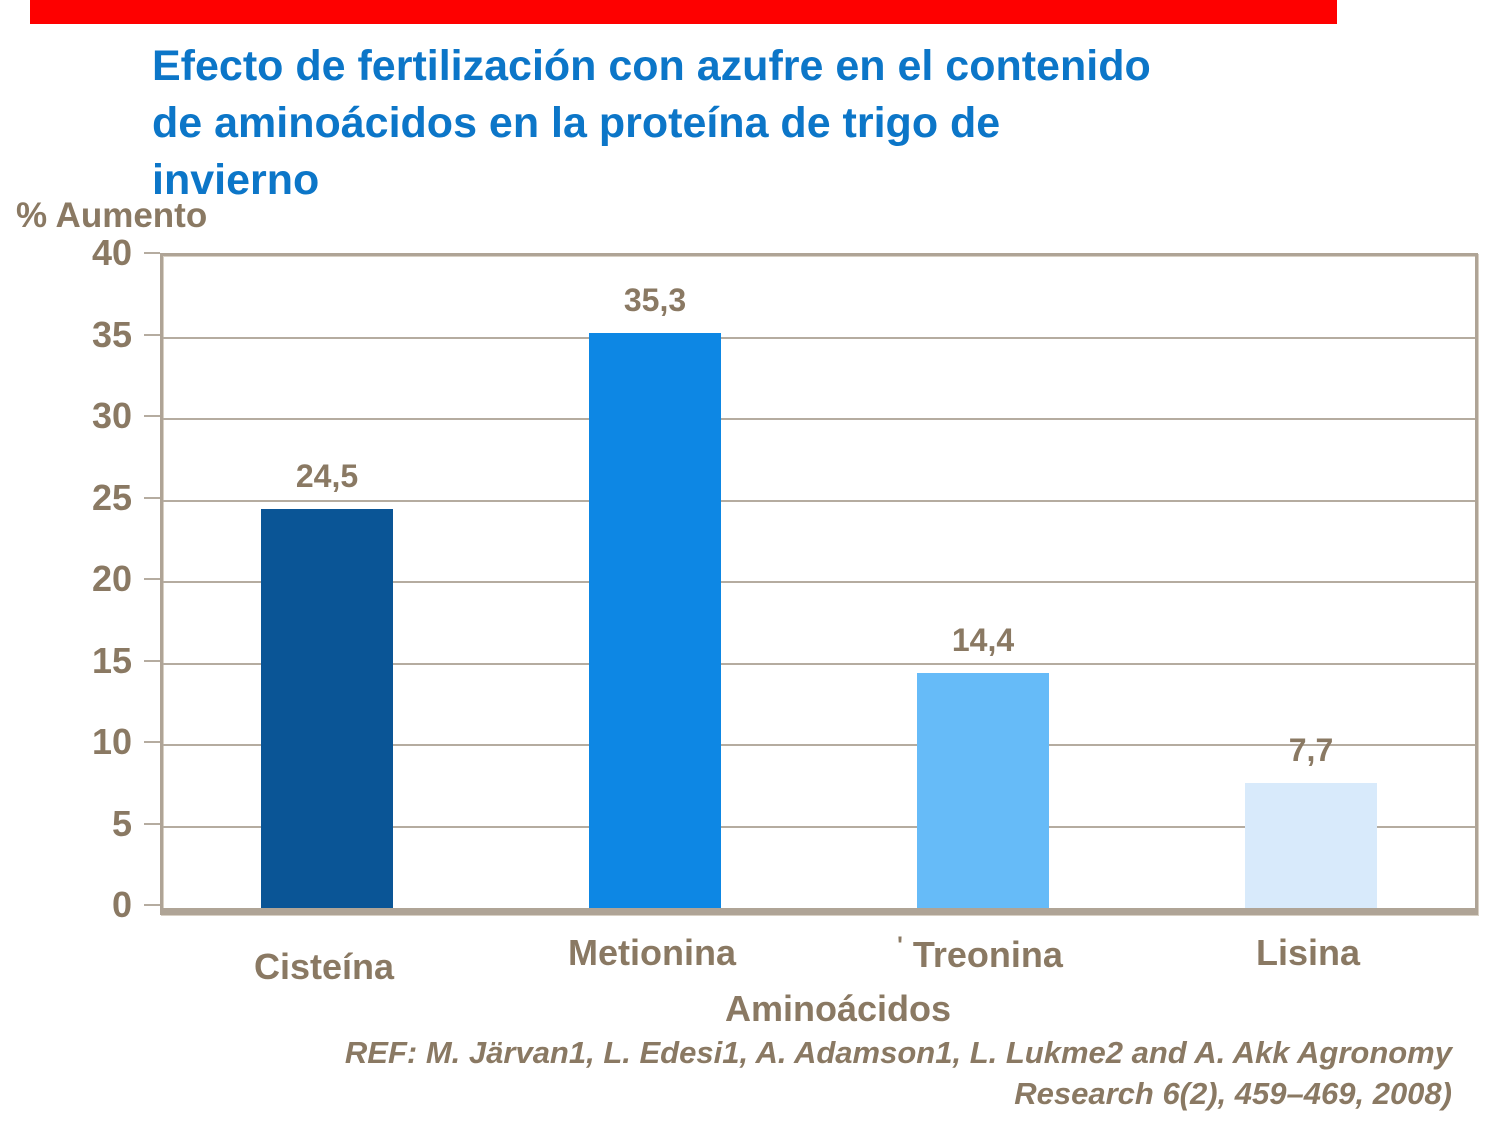 The image size is (1500, 1125). I want to click on bar-treonina, so click(983, 790).